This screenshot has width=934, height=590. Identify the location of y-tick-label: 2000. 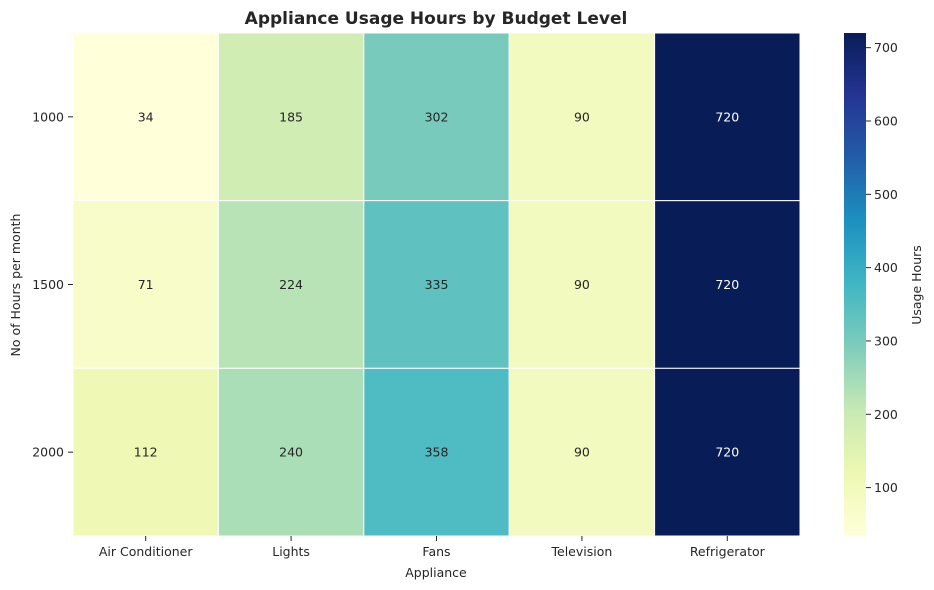
(48, 452).